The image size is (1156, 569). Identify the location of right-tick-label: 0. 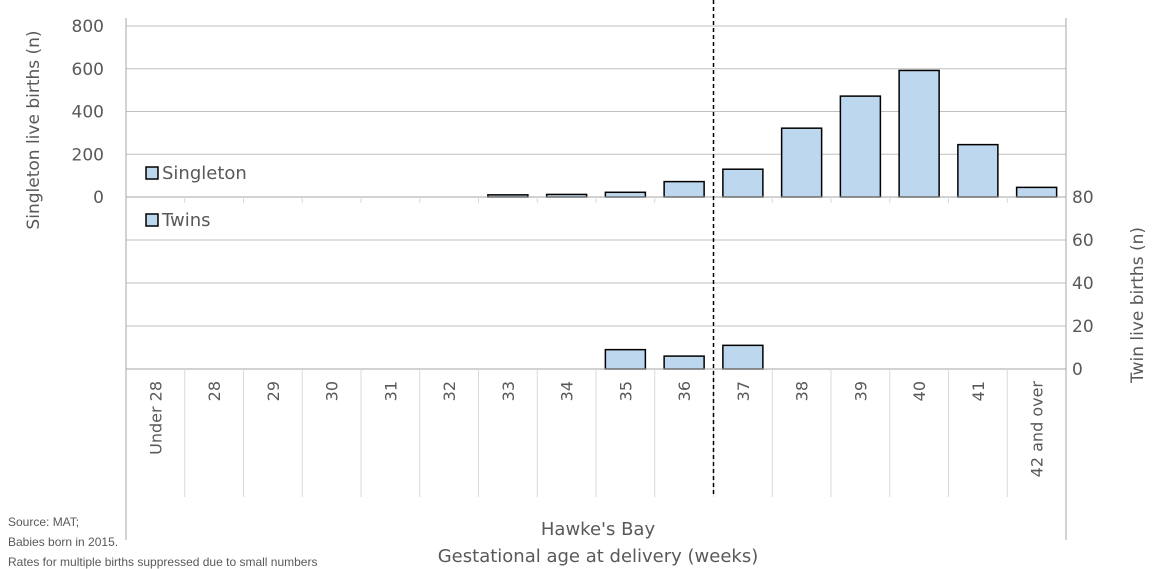
(1077, 370).